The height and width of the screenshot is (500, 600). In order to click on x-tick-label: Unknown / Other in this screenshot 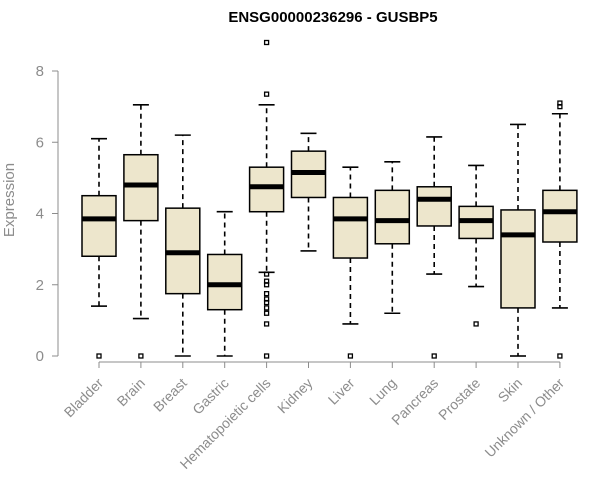, I will do `click(524, 418)`.